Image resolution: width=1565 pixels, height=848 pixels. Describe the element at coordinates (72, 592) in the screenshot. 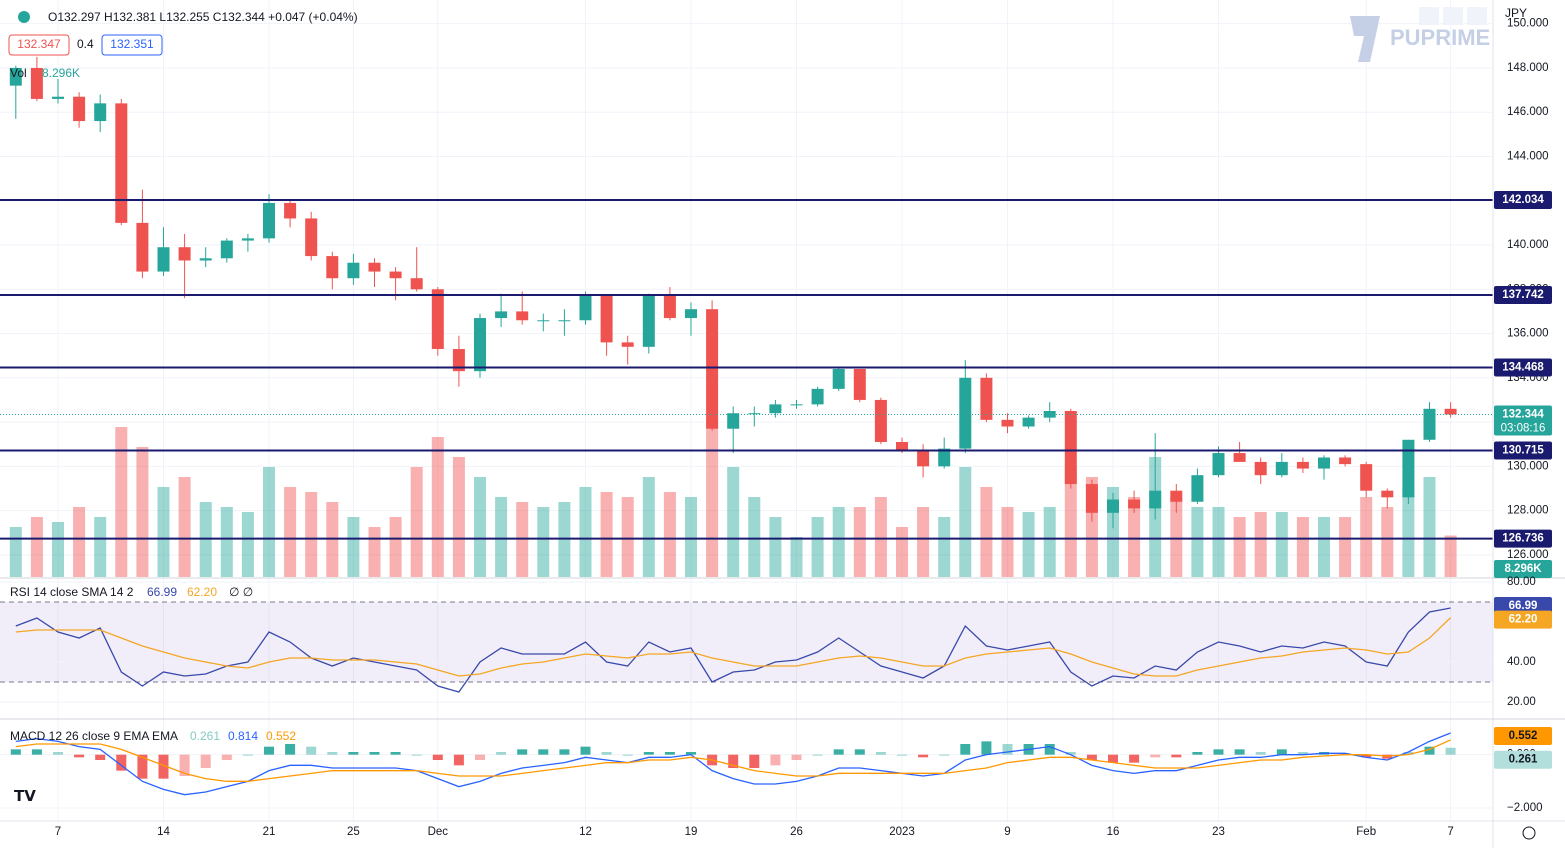

I see `rsi-title: RSI 14 close SMA 14 2` at that location.